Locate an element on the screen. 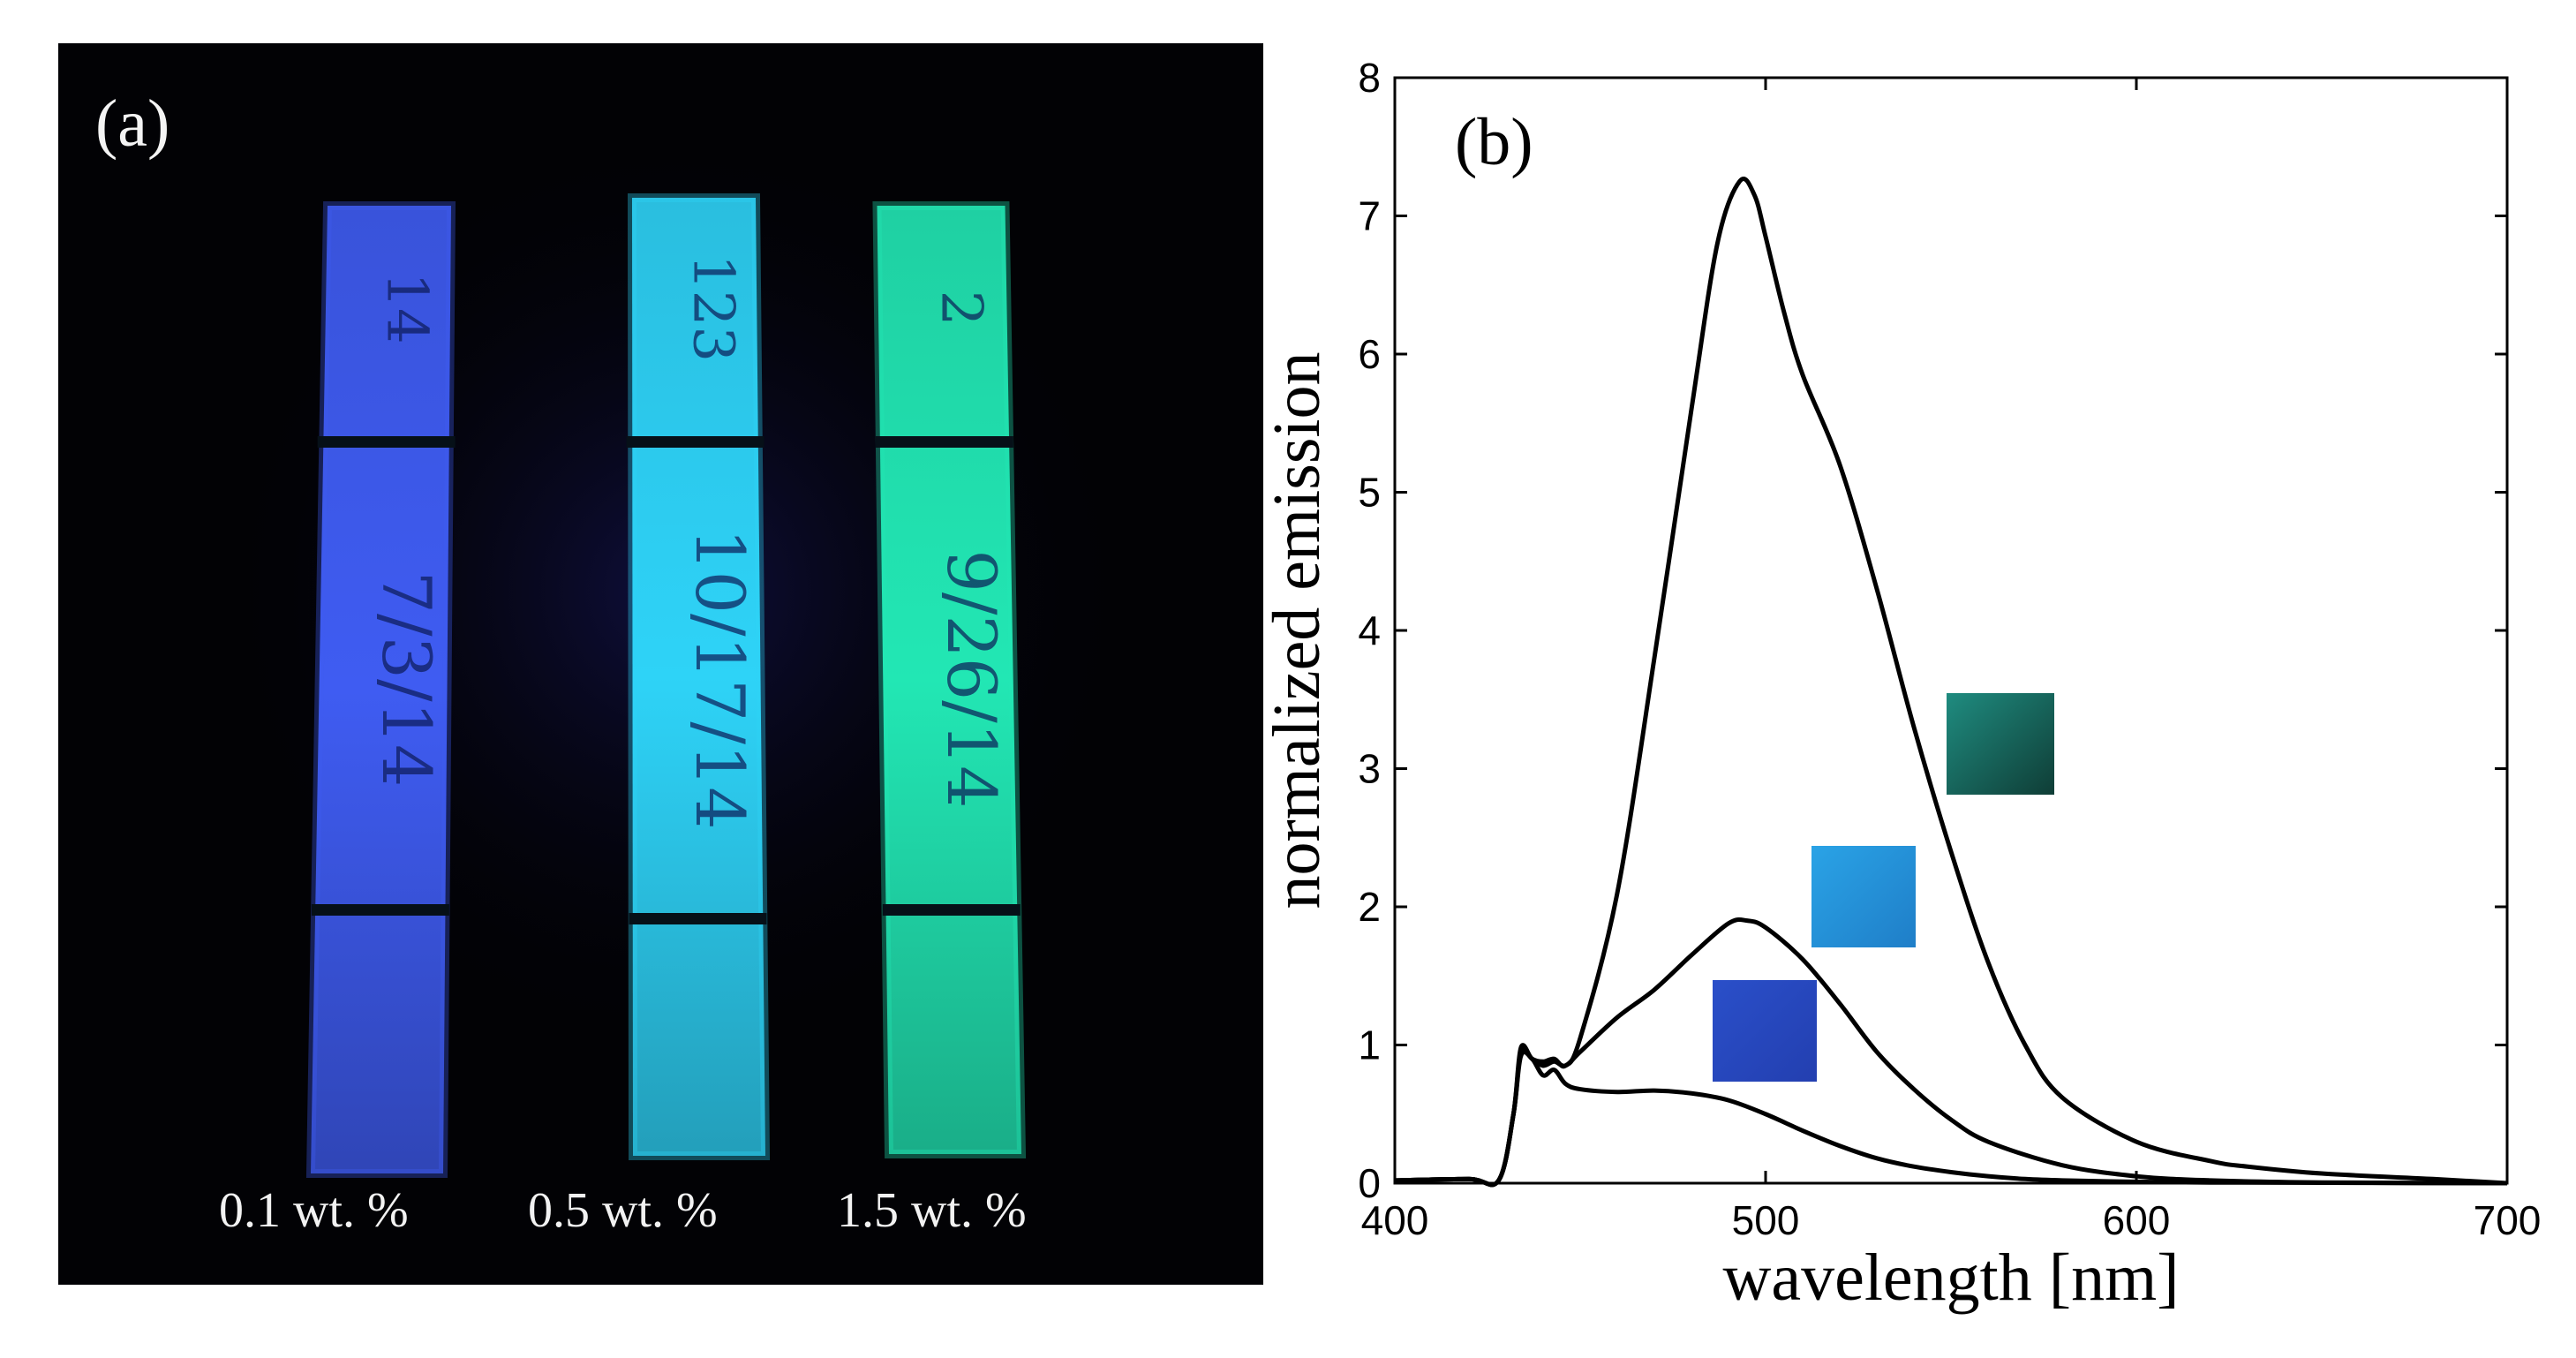 Image resolution: width=2576 pixels, height=1358 pixels. x-tick-label: 600 is located at coordinates (2137, 1220).